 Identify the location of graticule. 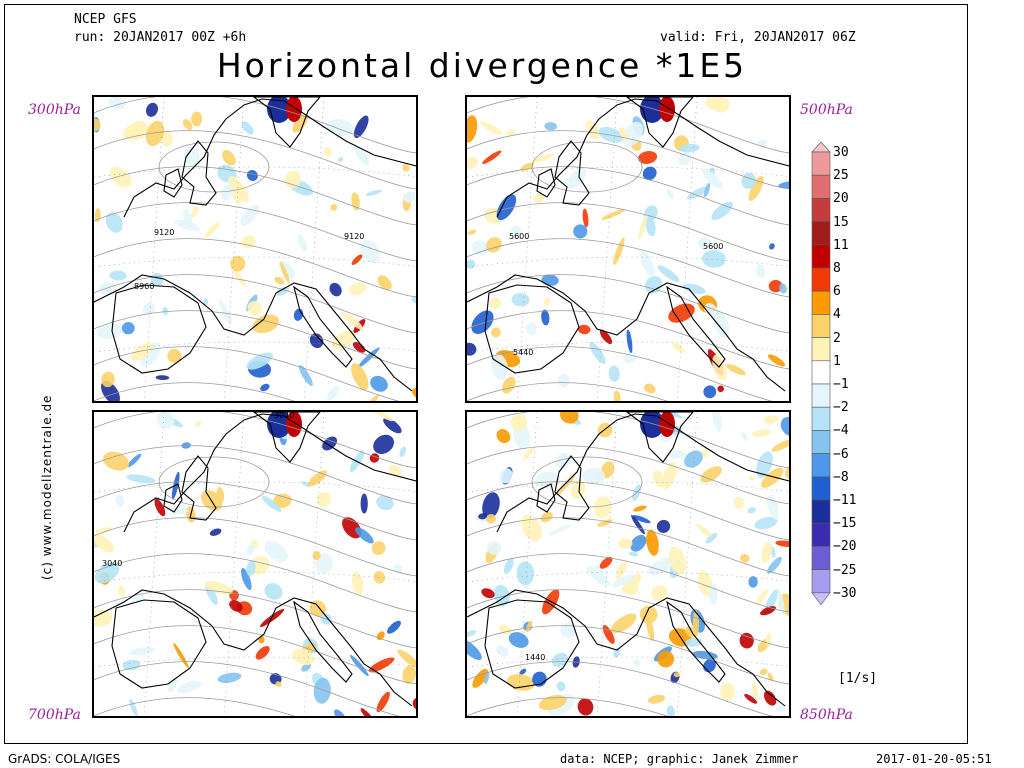
(628, 564).